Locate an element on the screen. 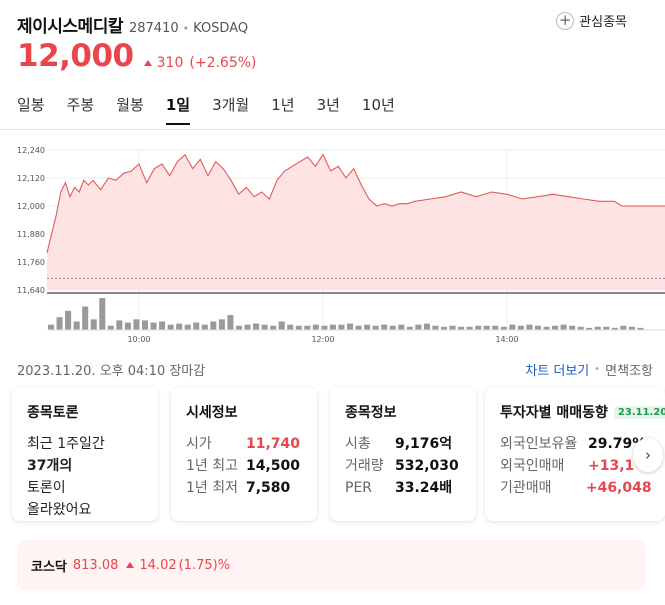  investor-row: 외국인매매 +13,1 is located at coordinates (575, 466).